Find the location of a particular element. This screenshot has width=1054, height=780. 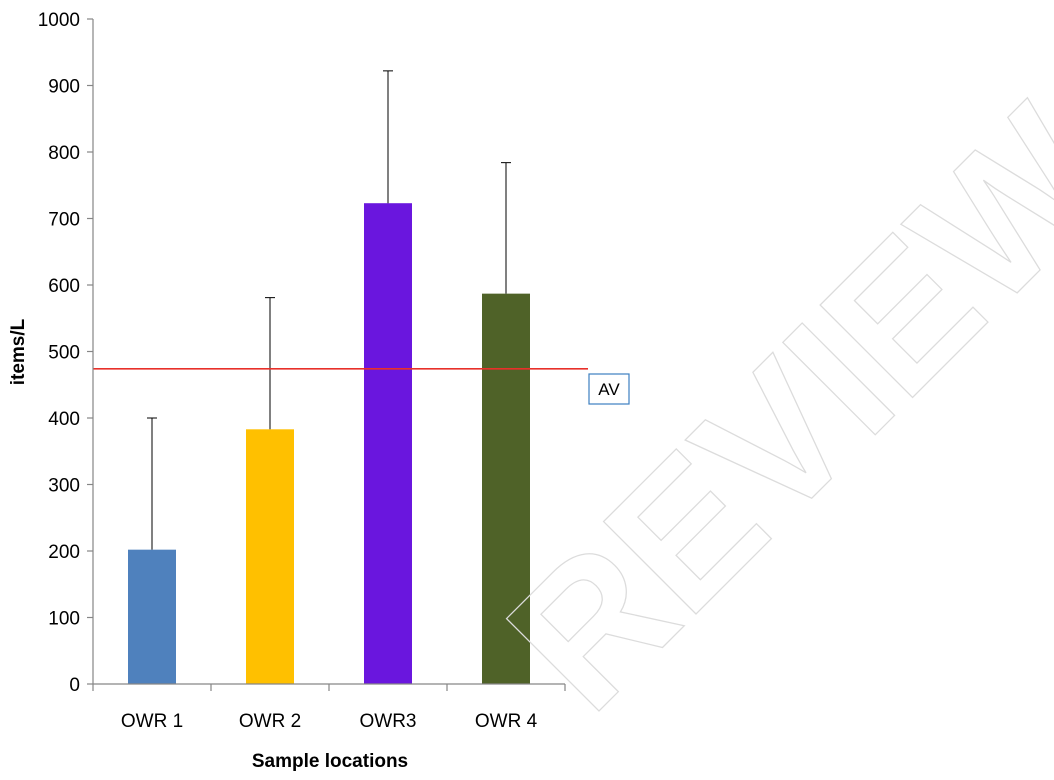

y-tick-label: 600 is located at coordinates (64, 286).